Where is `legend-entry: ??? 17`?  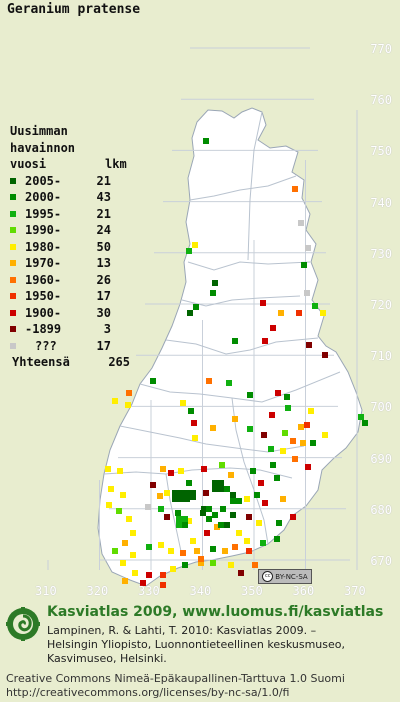 legend-entry: ??? 17 is located at coordinates (70, 346).